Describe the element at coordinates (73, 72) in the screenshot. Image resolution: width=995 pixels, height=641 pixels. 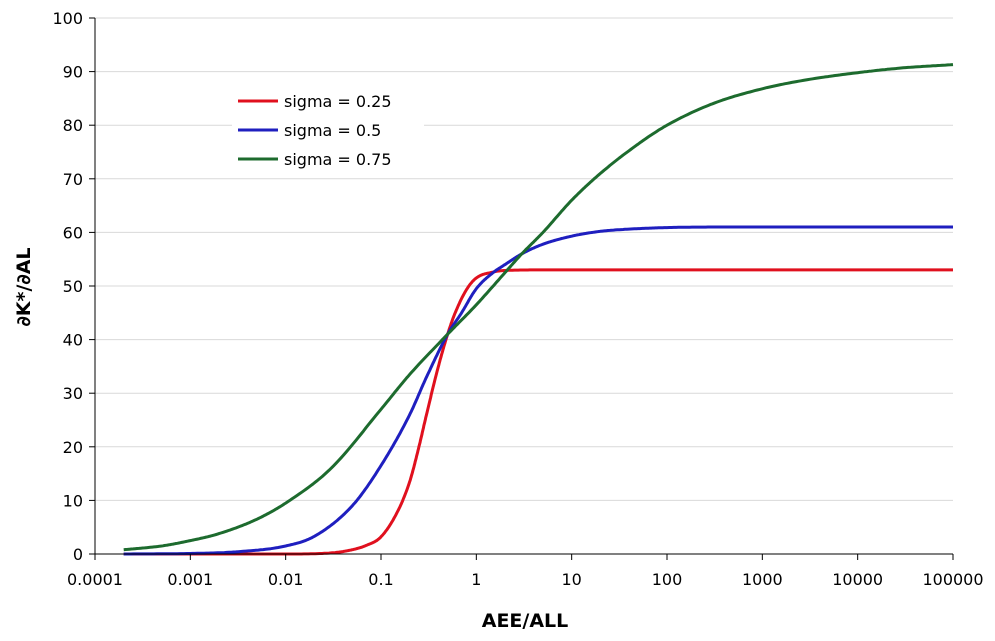
I see `y-tick-label: 90` at that location.